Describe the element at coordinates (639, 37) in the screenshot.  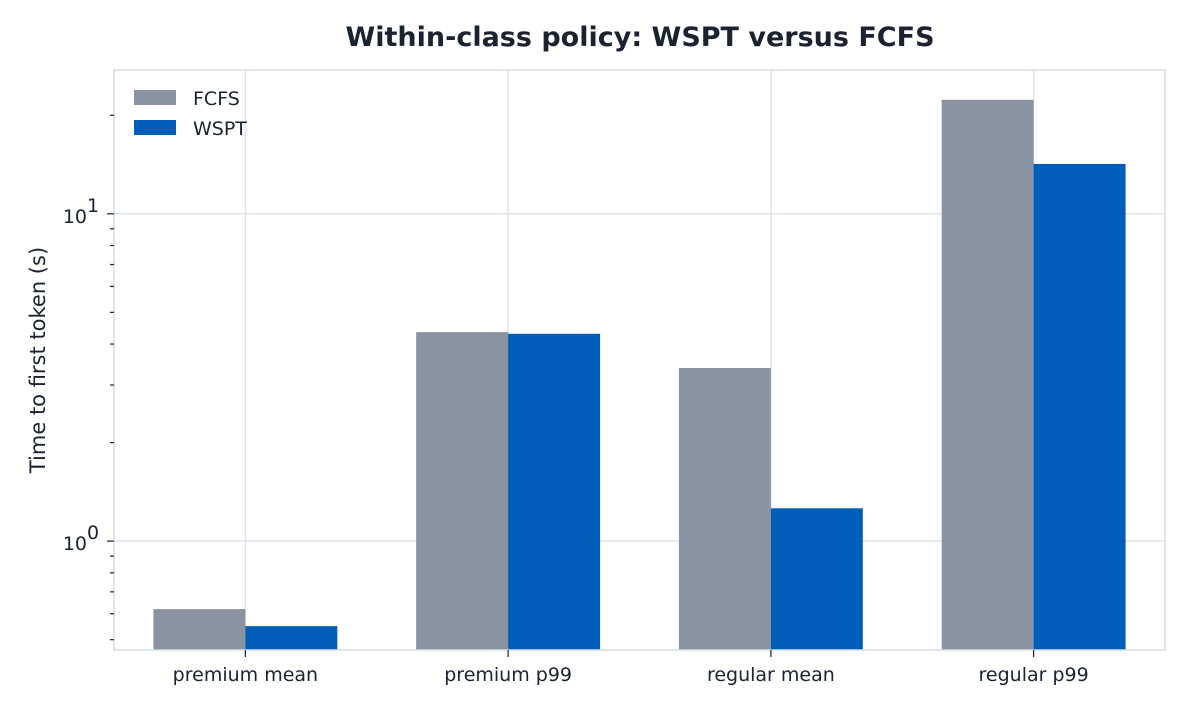
I see `chart-title: Within-class policy: WSPT versus FCFS` at that location.